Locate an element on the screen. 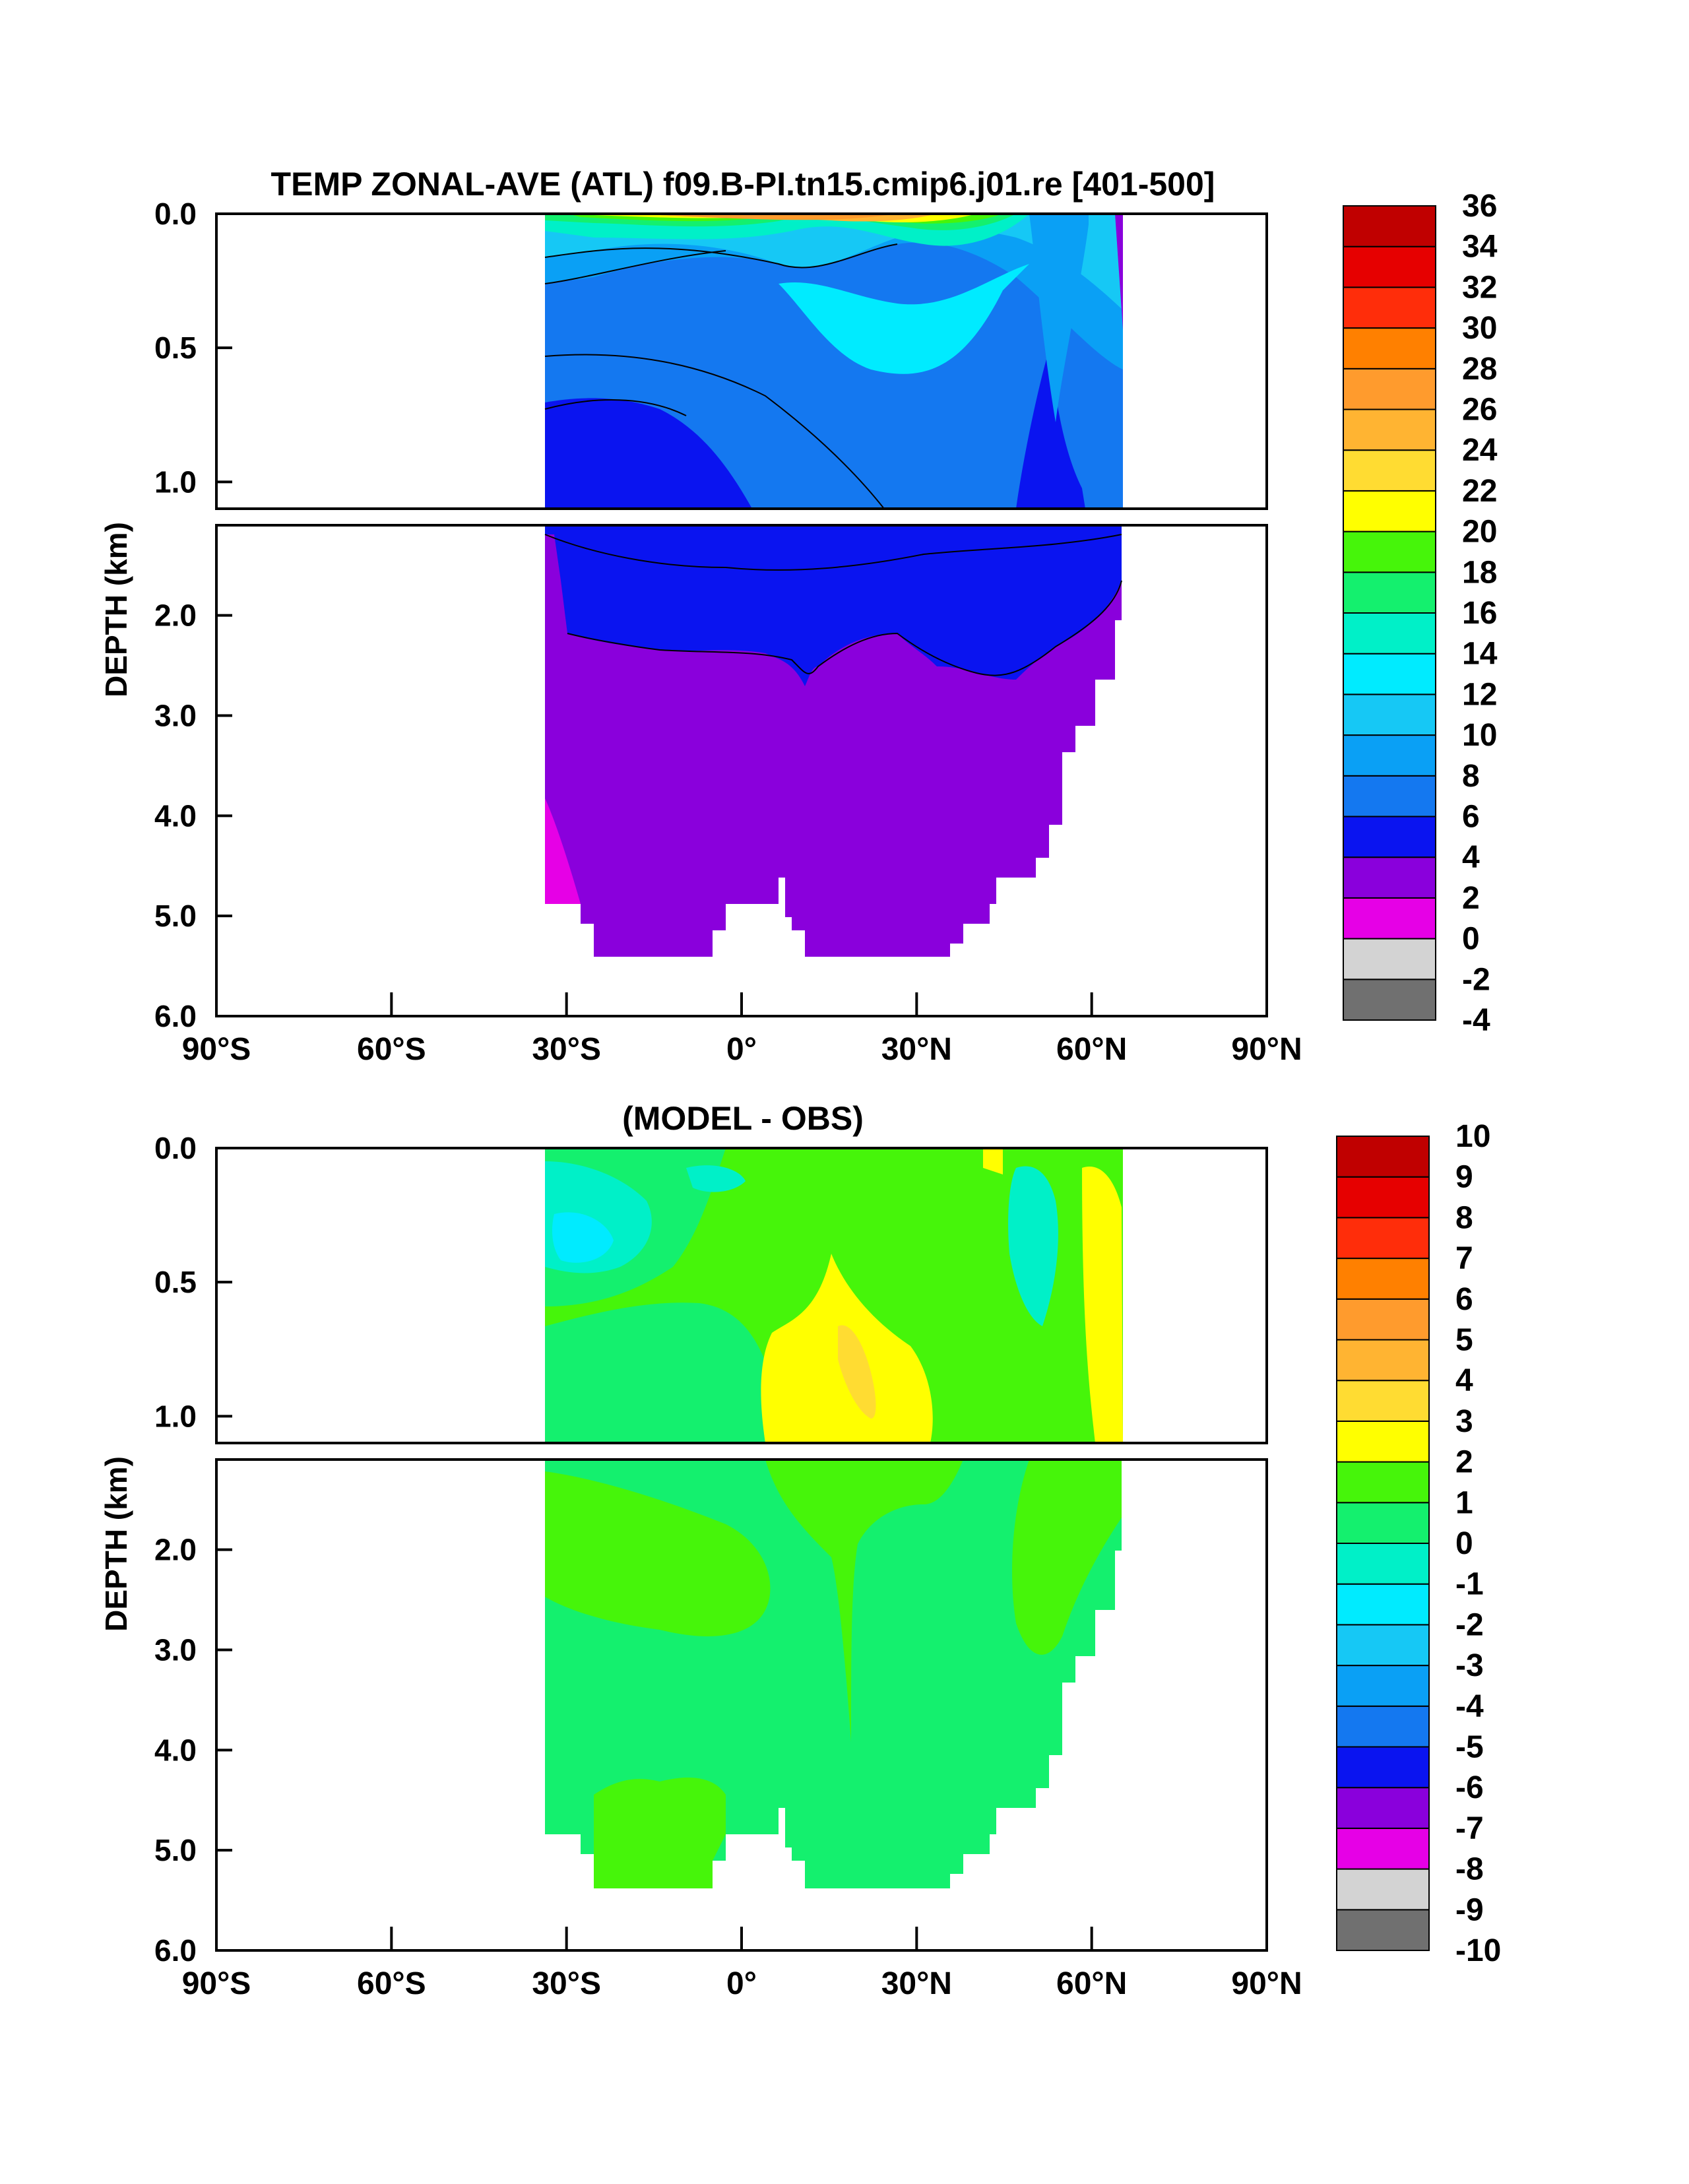 The height and width of the screenshot is (2184, 1689). bottom-upper-orange-core is located at coordinates (857, 1372).